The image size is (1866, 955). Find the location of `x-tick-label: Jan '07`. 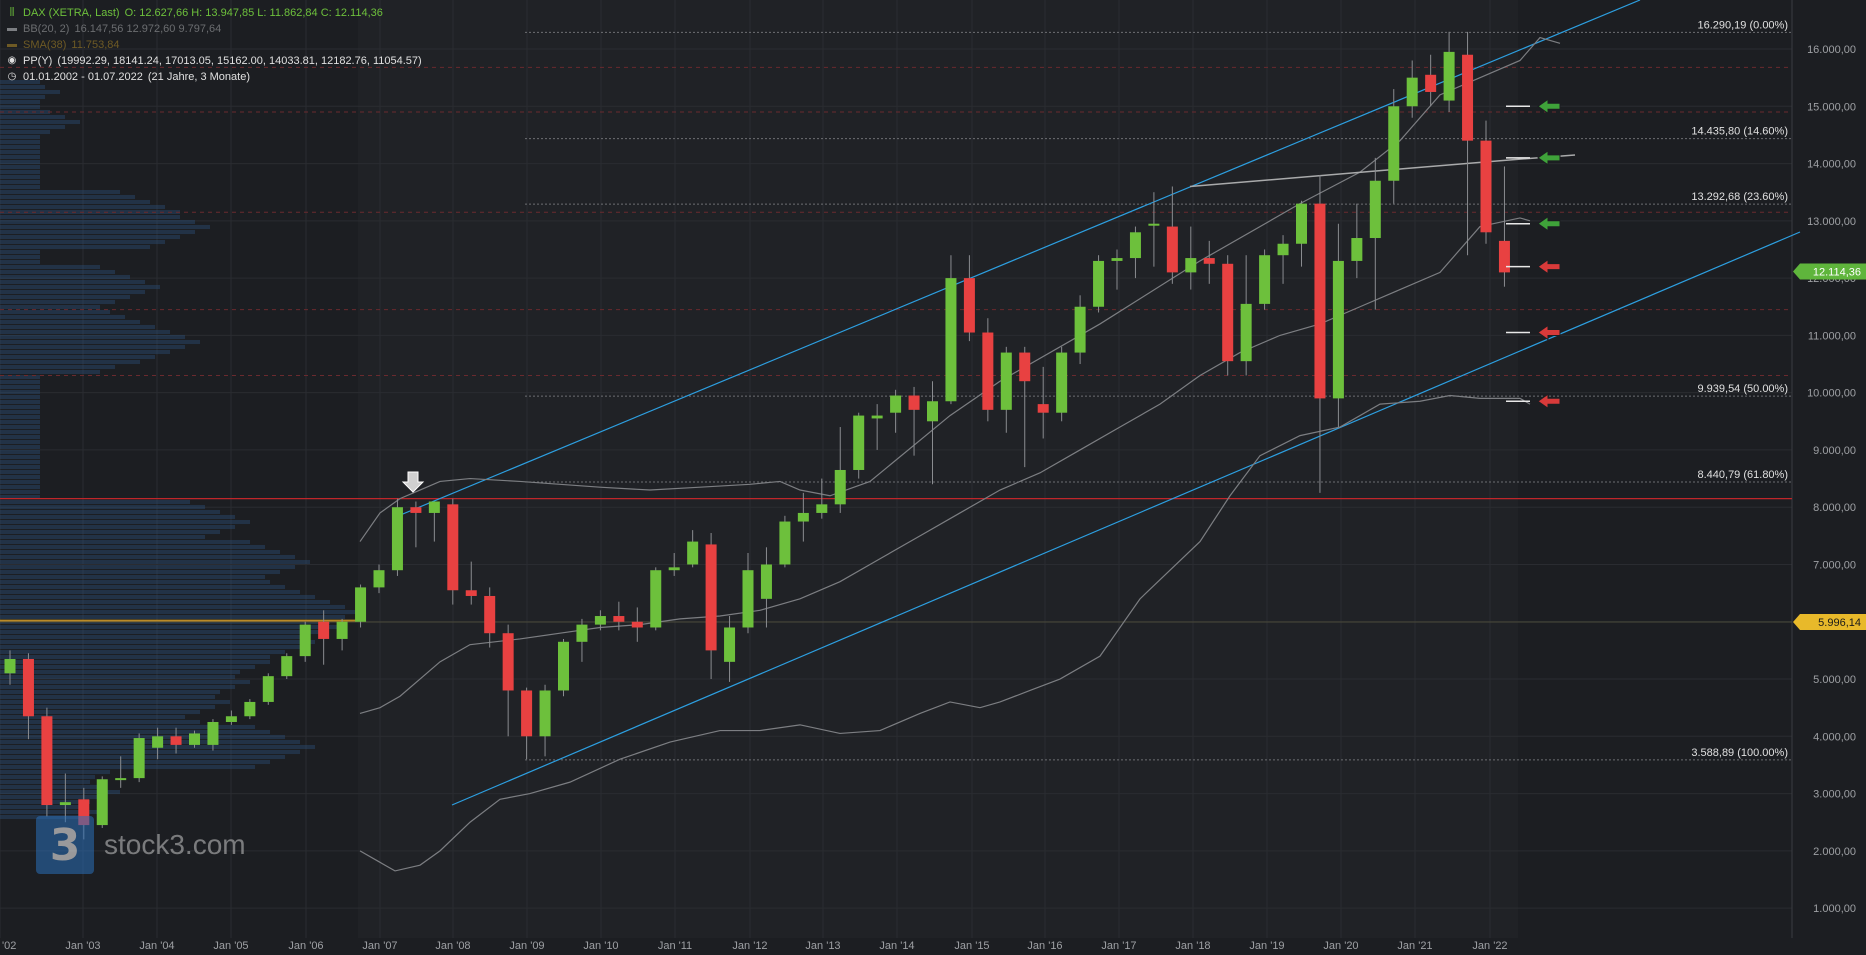

x-tick-label: Jan '07 is located at coordinates (379, 946).